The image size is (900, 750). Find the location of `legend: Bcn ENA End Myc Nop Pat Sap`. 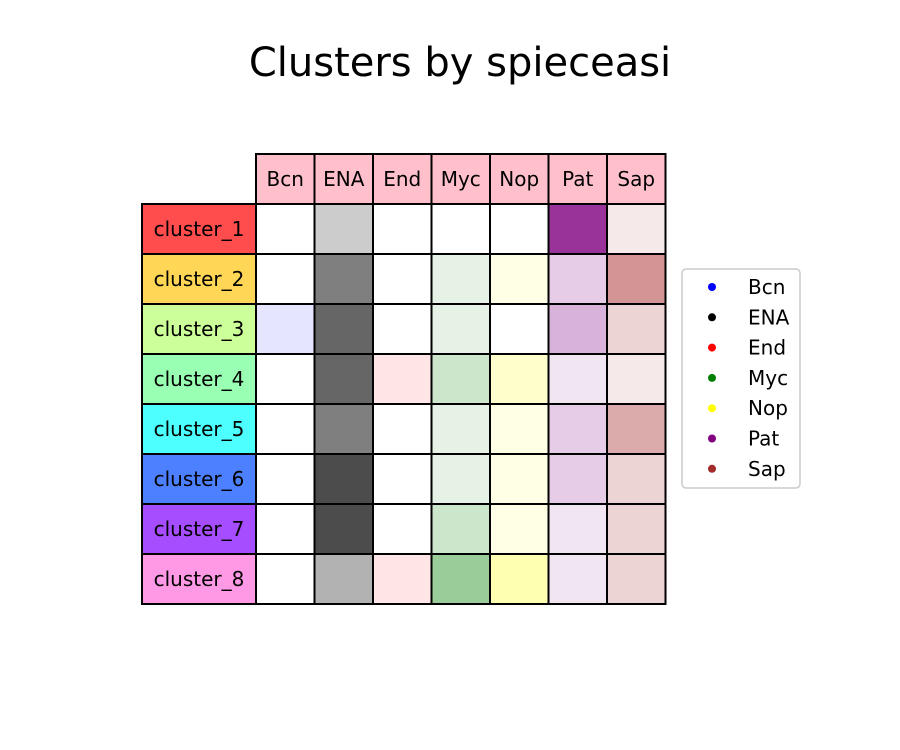

legend: Bcn ENA End Myc Nop Pat Sap is located at coordinates (741, 378).